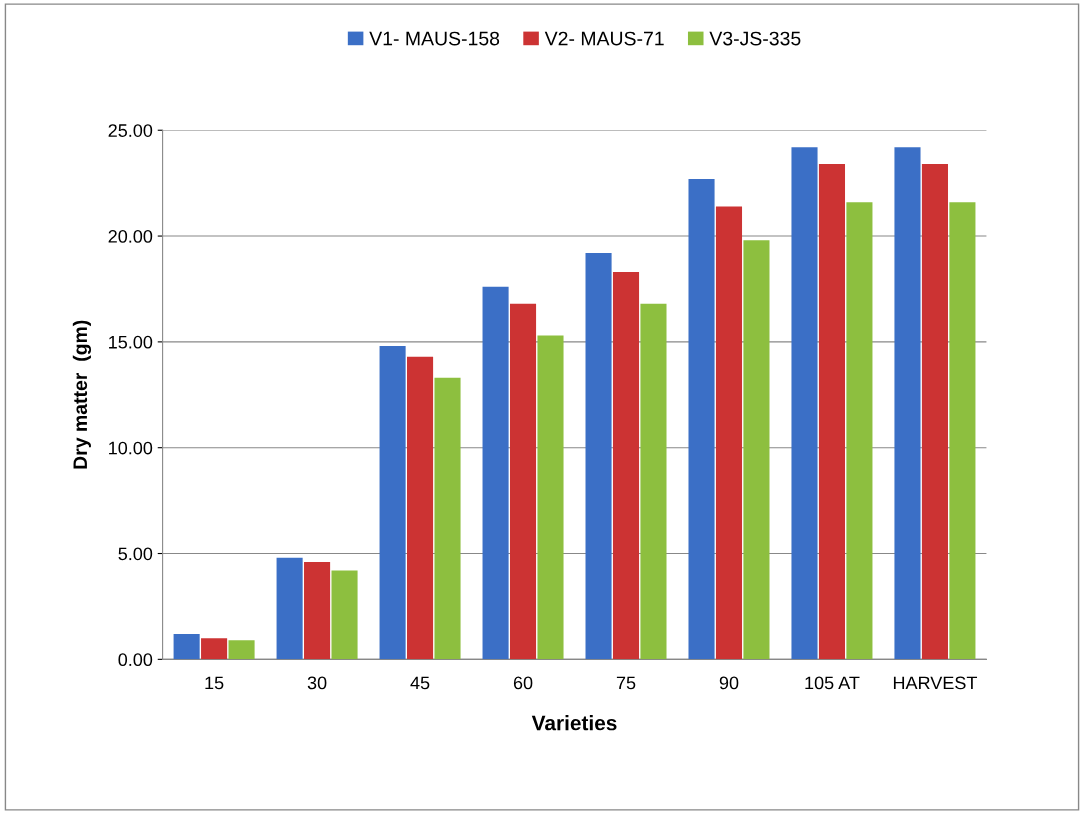 This screenshot has height=814, width=1084. I want to click on y-tick-label: 5.00, so click(135, 554).